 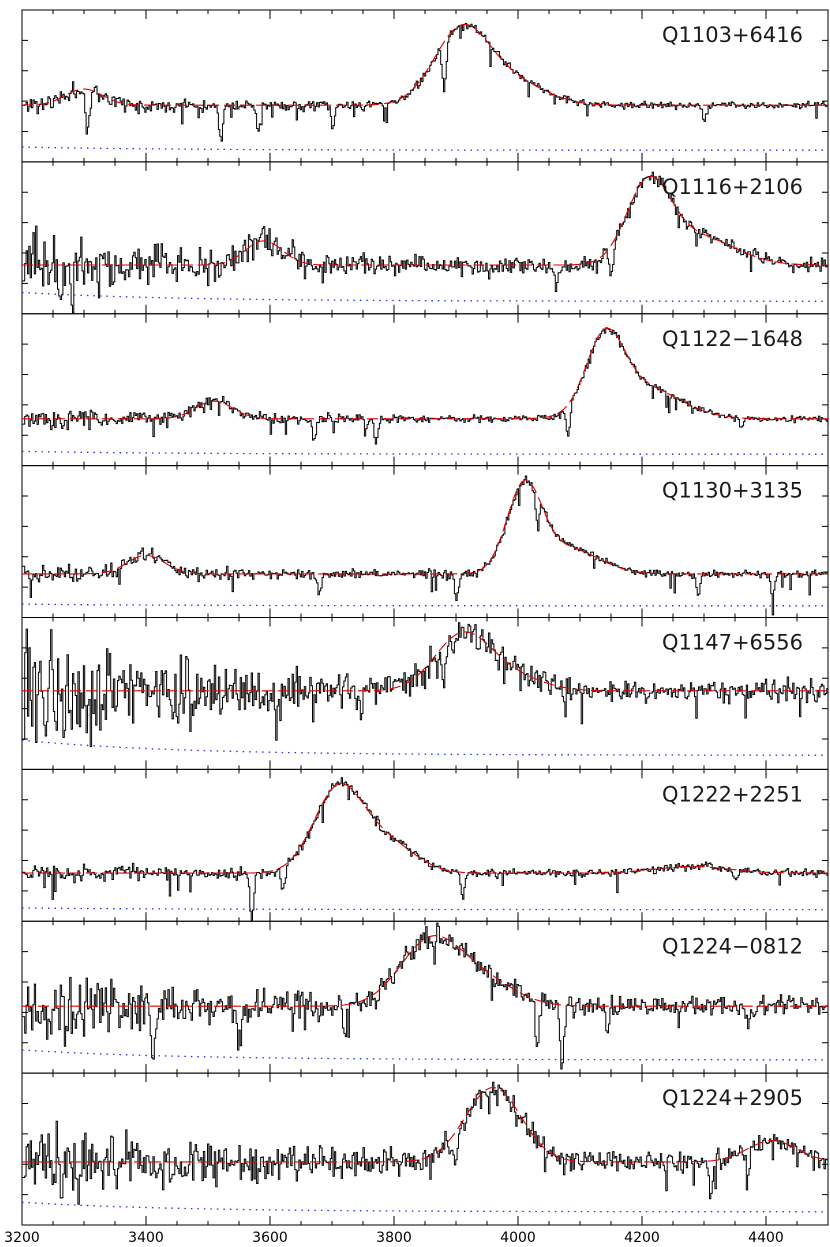 I want to click on spectrum-panel: Q1224+2905, so click(x=425, y=1149).